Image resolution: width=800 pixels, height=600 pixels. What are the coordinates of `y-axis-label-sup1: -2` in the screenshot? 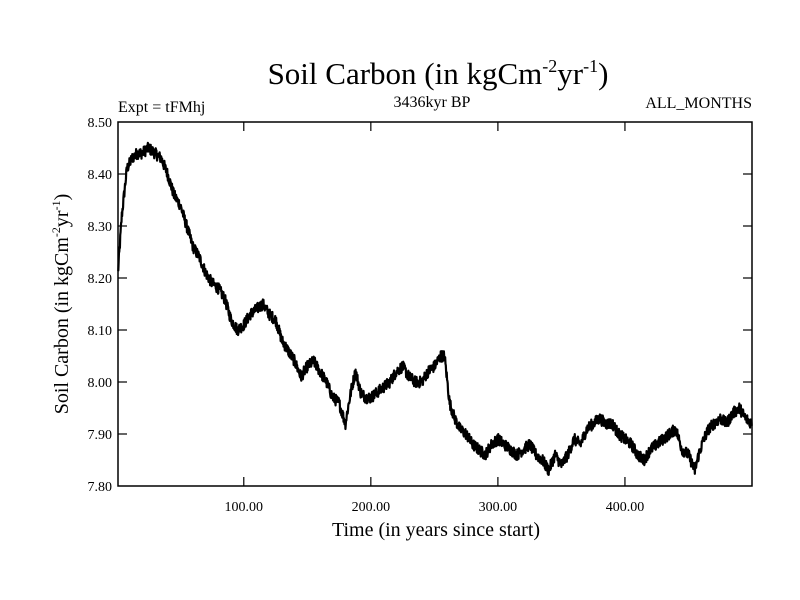 It's located at (56, 232).